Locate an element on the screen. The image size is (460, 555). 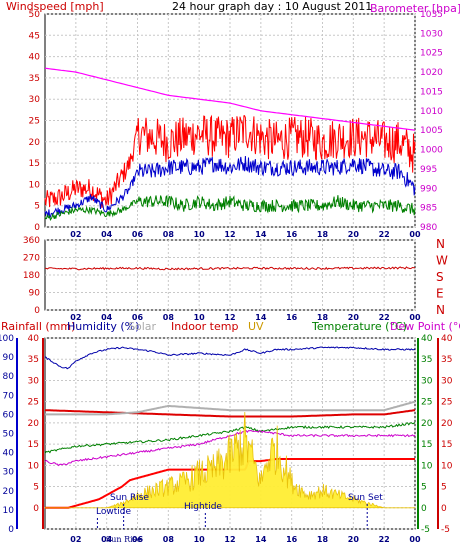
humidity-tick: 10 is located at coordinates (9, 511).